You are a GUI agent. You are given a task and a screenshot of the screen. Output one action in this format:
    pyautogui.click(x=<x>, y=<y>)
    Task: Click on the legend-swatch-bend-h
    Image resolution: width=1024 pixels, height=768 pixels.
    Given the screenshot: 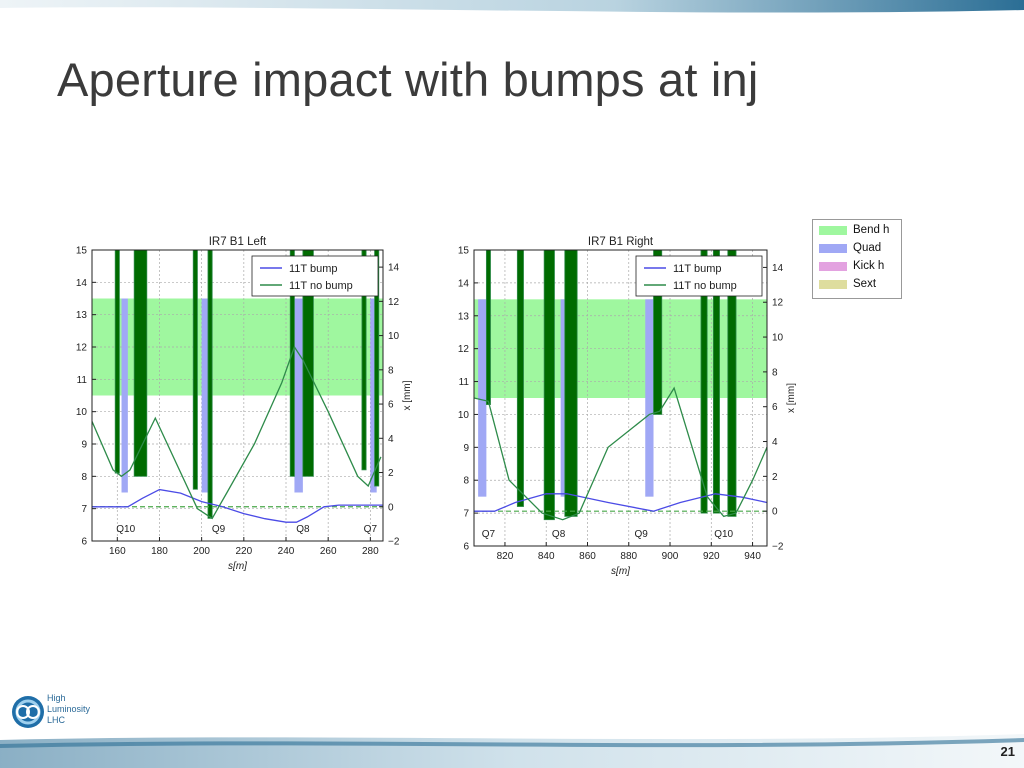 What is the action you would take?
    pyautogui.click(x=833, y=230)
    